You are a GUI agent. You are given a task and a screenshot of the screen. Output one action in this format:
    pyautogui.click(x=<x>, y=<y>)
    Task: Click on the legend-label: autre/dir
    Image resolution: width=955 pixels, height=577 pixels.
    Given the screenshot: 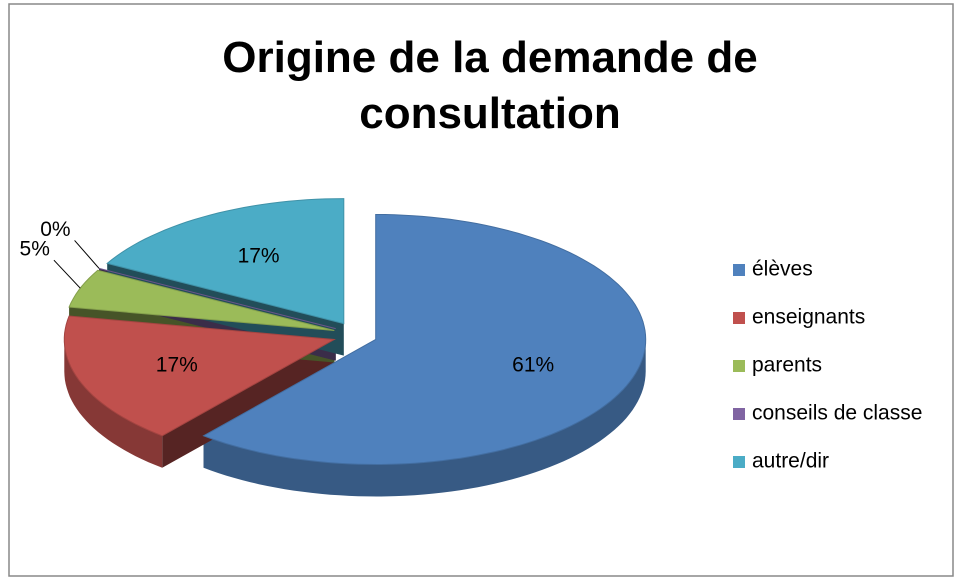 What is the action you would take?
    pyautogui.click(x=790, y=461)
    